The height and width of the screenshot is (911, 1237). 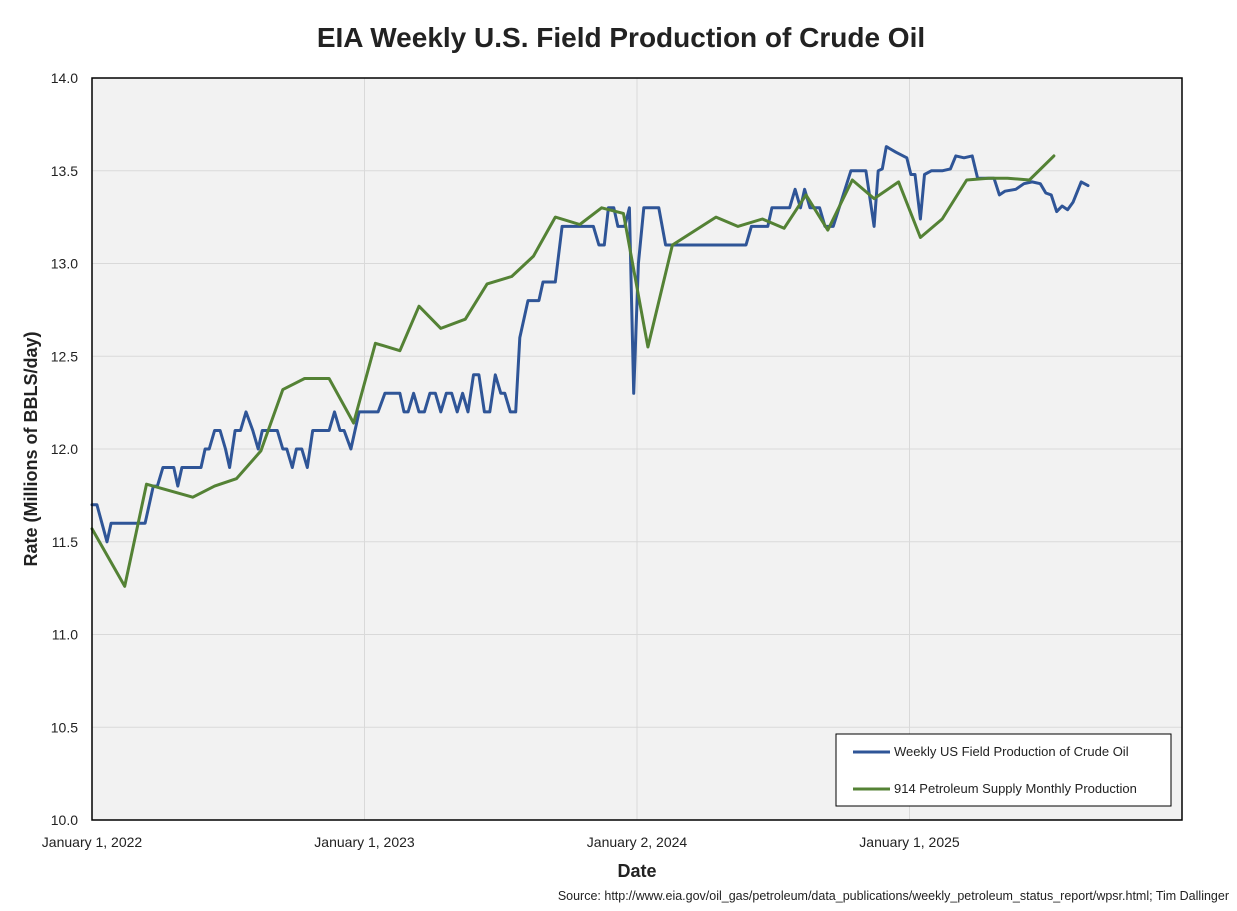 I want to click on legend-label-weekly: Weekly US Field Production of Crude Oil, so click(x=1011, y=751).